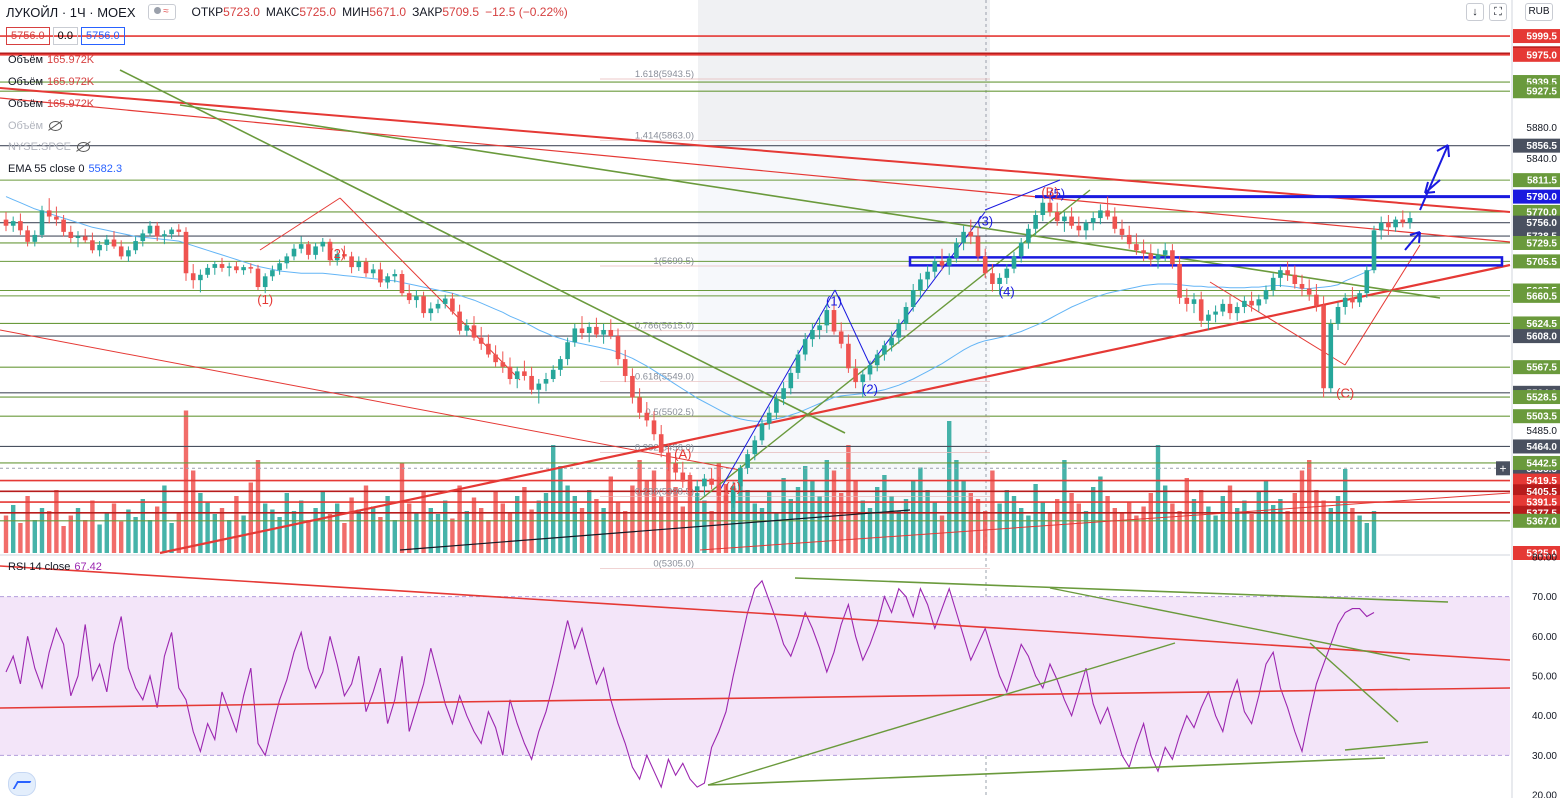  Describe the element at coordinates (71, 12) in the screenshot. I see `symbol-title: ЛУКОЙЛ · 1Ч · MOEX` at that location.